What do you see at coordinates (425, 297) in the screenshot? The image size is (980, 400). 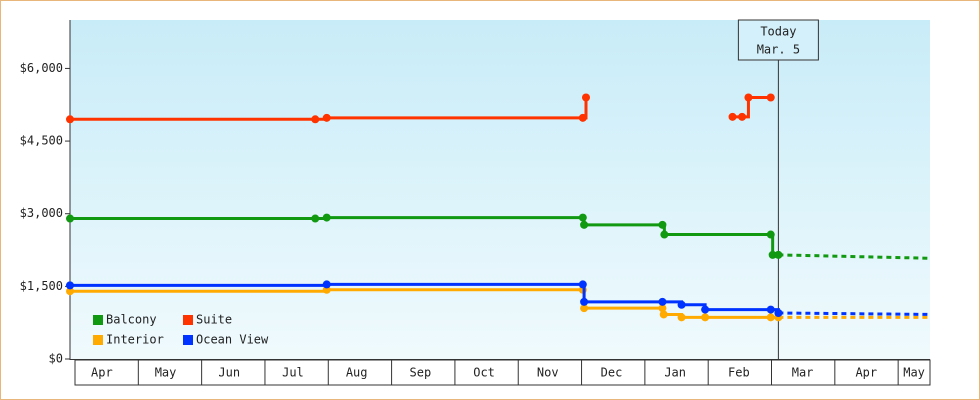 I see `series-line` at bounding box center [425, 297].